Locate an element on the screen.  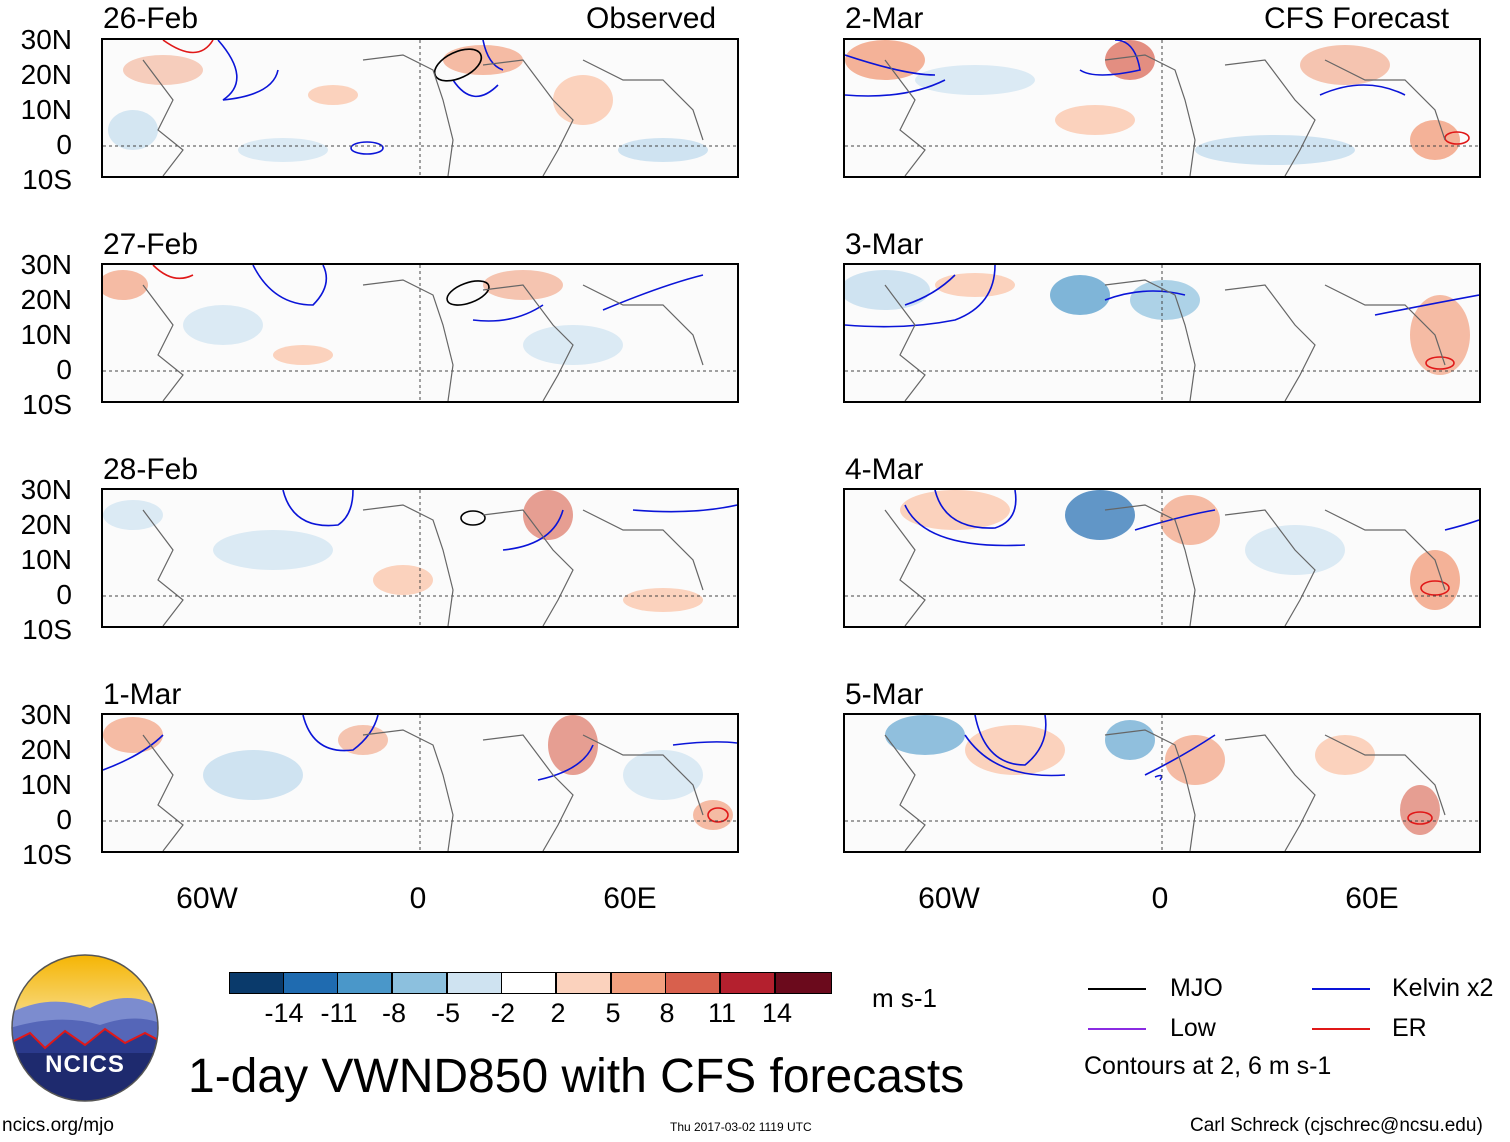
kelvin-legend-line is located at coordinates (1341, 989).